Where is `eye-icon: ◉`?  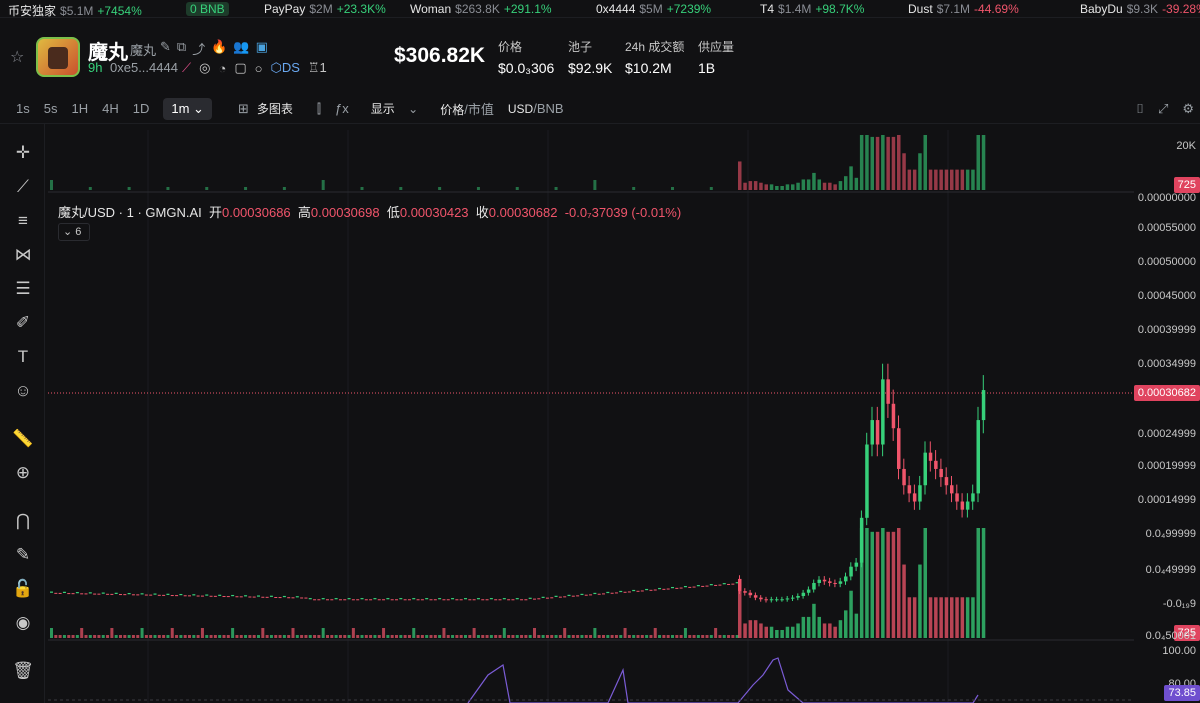 eye-icon: ◉ is located at coordinates (23, 622).